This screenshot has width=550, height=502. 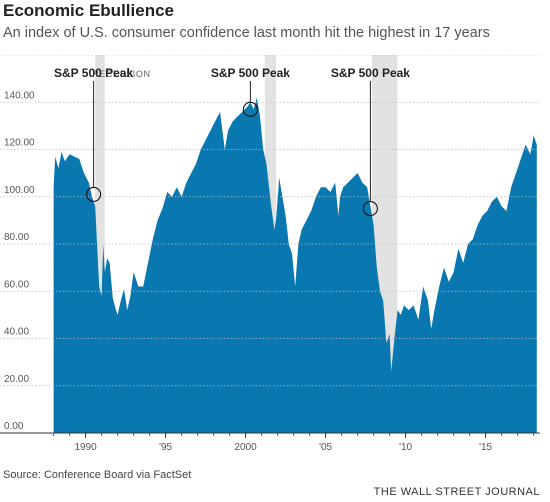 What do you see at coordinates (165, 447) in the screenshot?
I see `x-tick-label: '95` at bounding box center [165, 447].